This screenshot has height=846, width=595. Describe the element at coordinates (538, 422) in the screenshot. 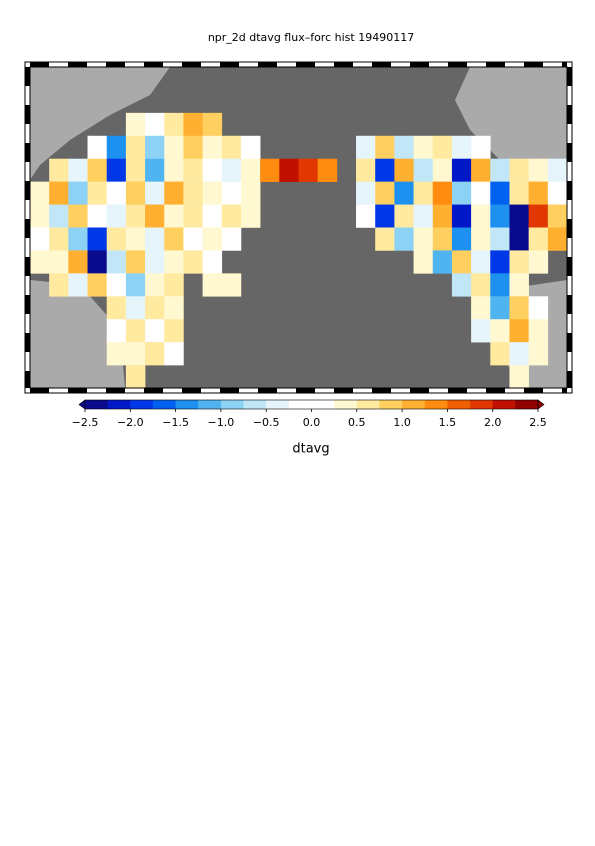

I see `colorbar-tick-label: 2.5` at that location.